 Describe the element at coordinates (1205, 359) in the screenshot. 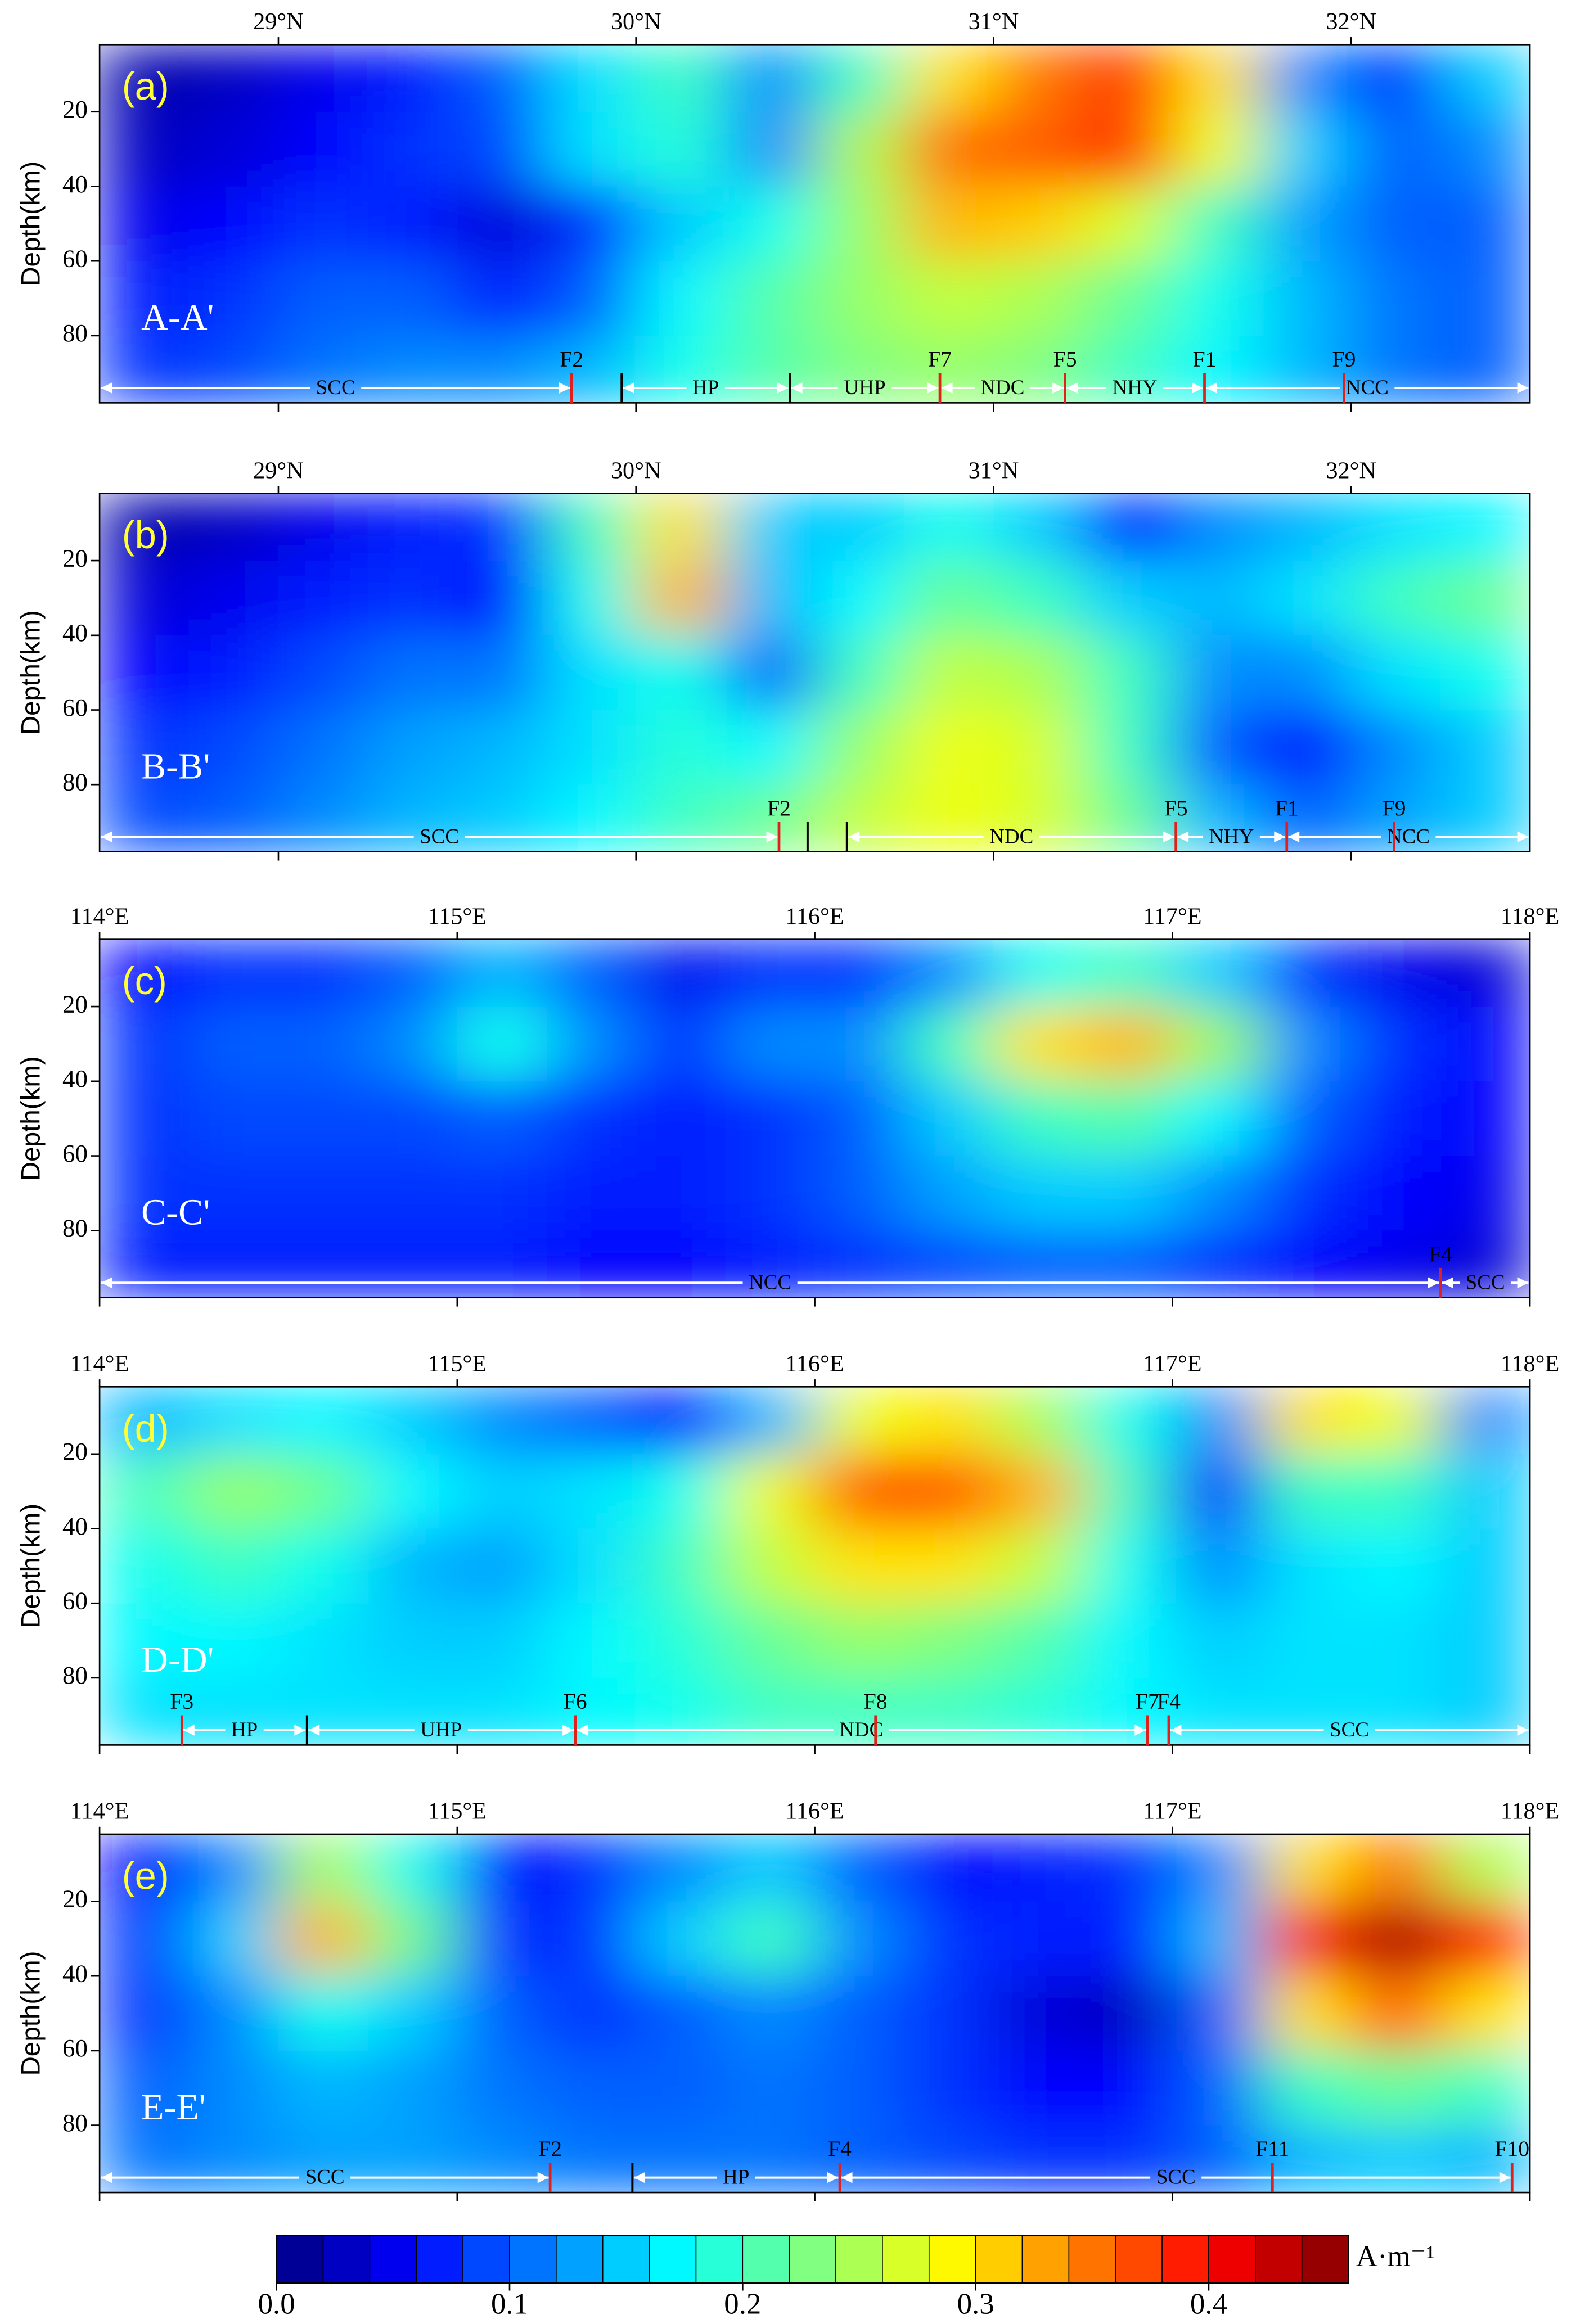

I see `fault-label: F1` at that location.